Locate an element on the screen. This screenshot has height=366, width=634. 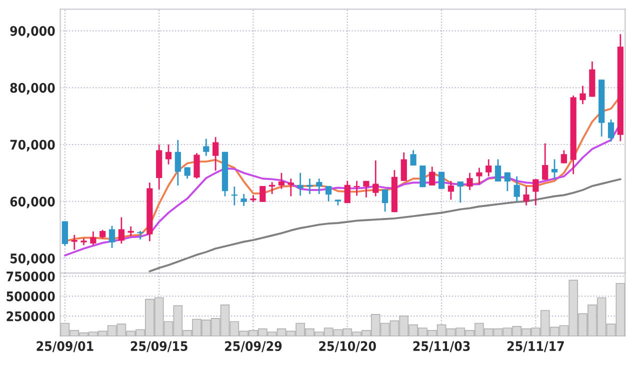
y-tick-label: 90,000 is located at coordinates (32, 32).